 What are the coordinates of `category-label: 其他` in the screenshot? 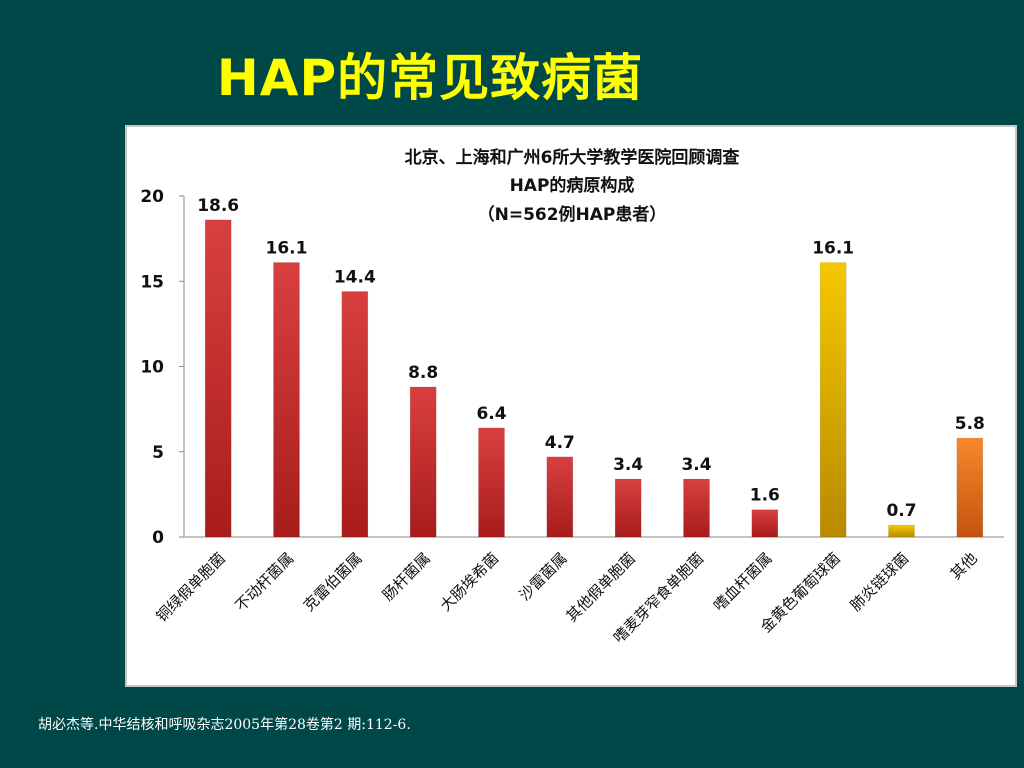 It's located at (964, 566).